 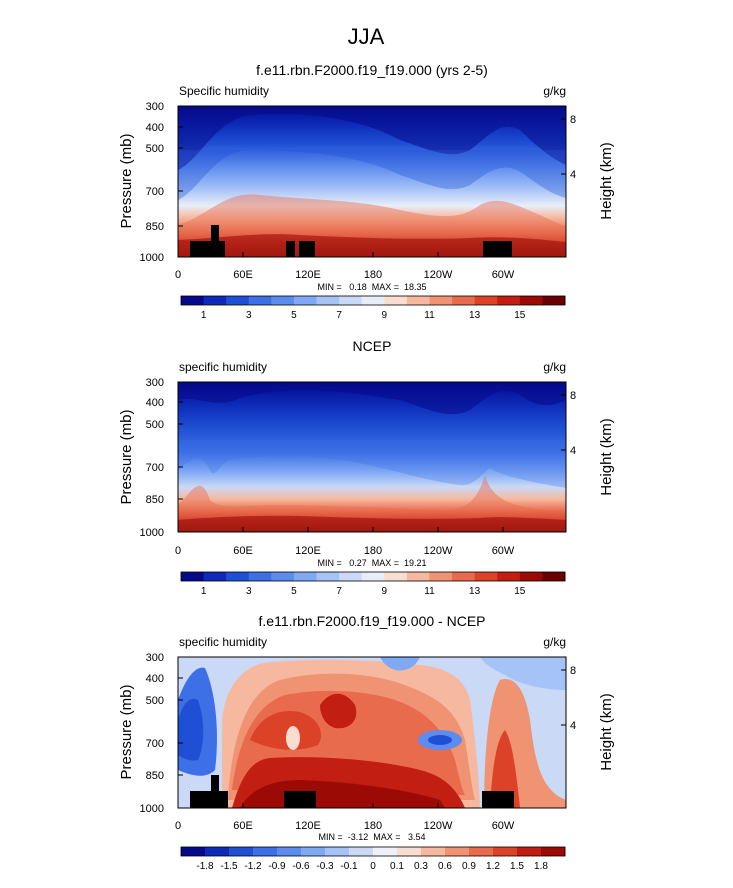 What do you see at coordinates (224, 91) in the screenshot?
I see `field-label: Specific humidity` at bounding box center [224, 91].